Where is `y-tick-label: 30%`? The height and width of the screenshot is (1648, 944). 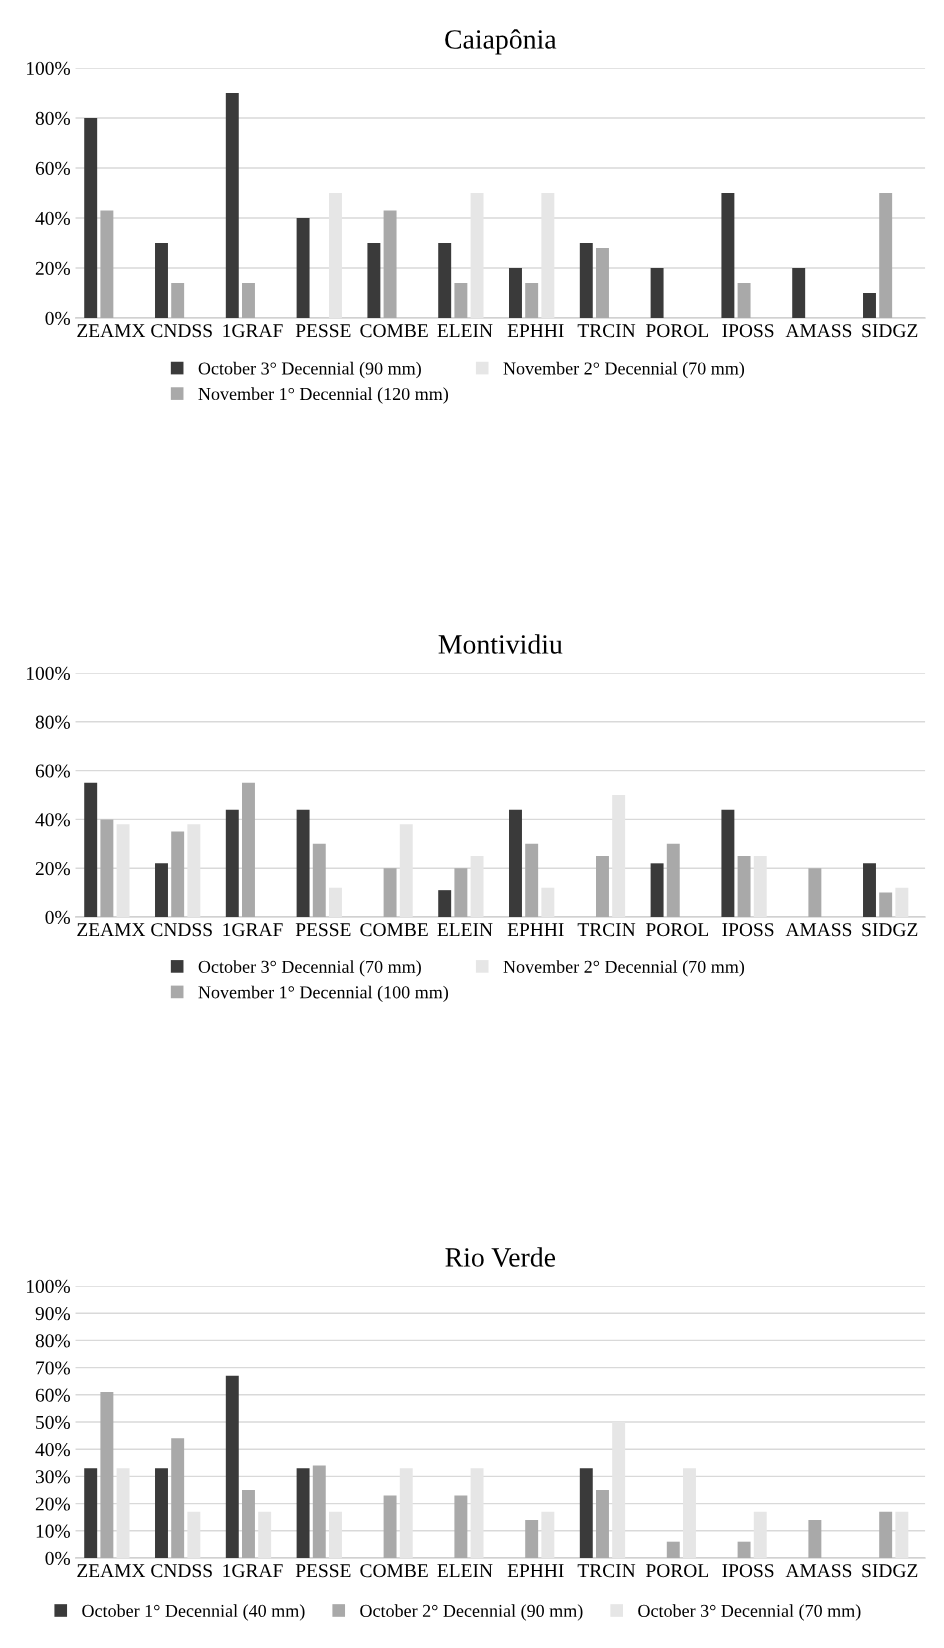
y-tick-label: 30% is located at coordinates (52, 1477).